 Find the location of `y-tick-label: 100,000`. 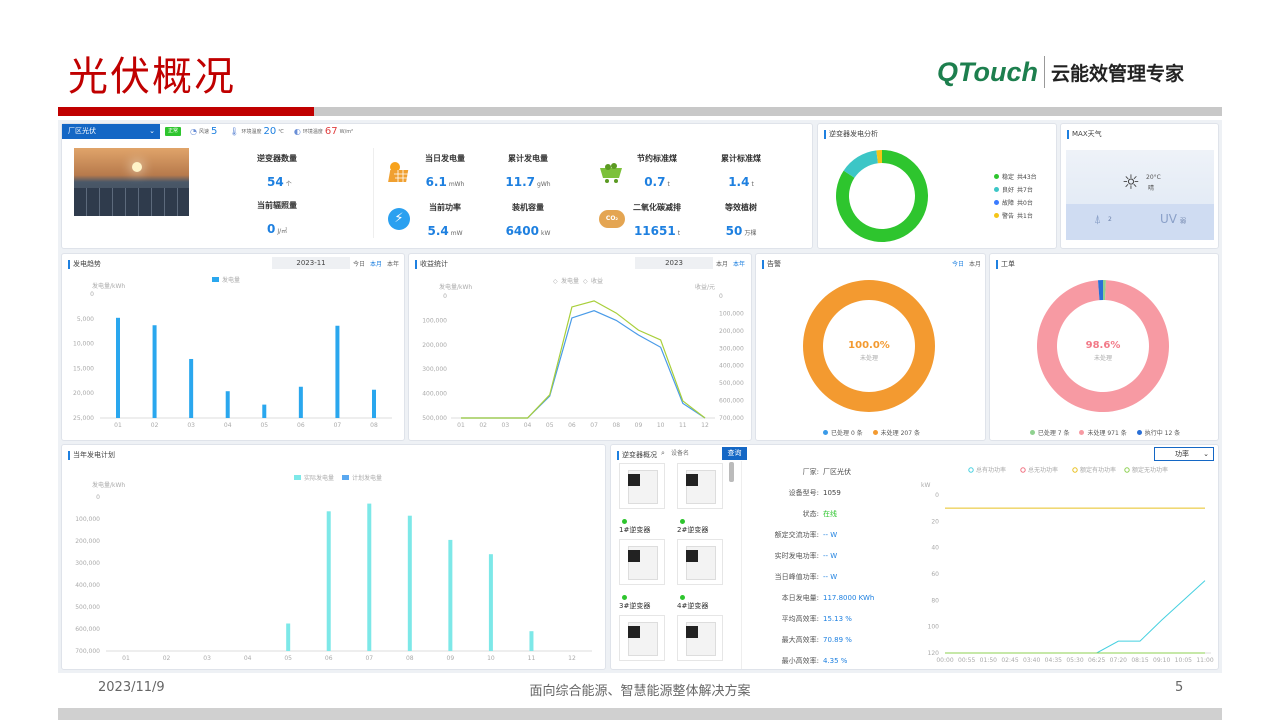

y-tick-label: 100,000 is located at coordinates (731, 313).